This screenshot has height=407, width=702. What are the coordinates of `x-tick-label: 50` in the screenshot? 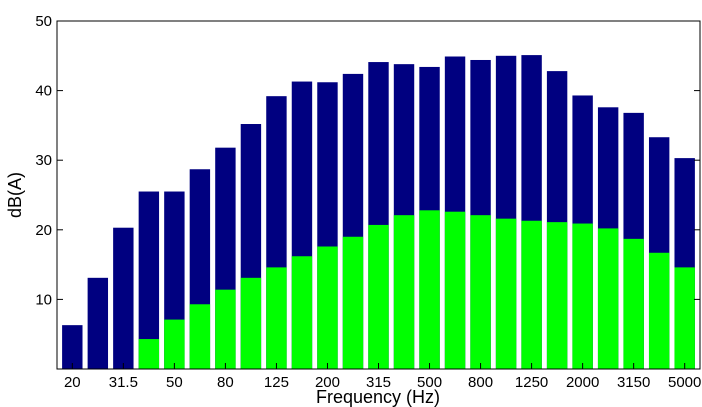 It's located at (174, 382).